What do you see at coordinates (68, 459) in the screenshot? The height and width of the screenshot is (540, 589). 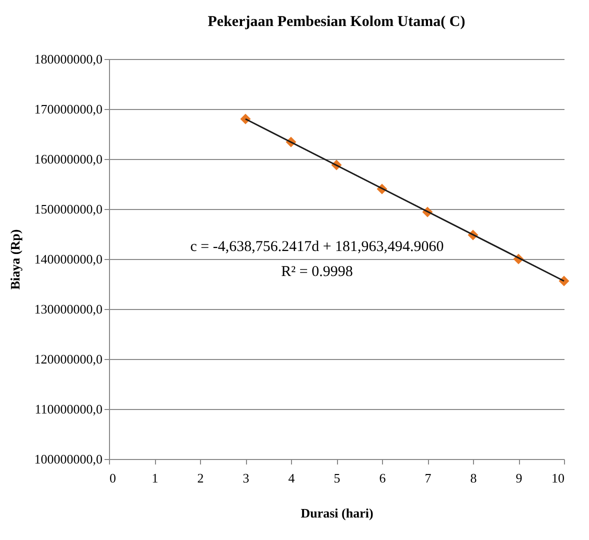 I see `y-tick-label: 100000000,0` at bounding box center [68, 459].